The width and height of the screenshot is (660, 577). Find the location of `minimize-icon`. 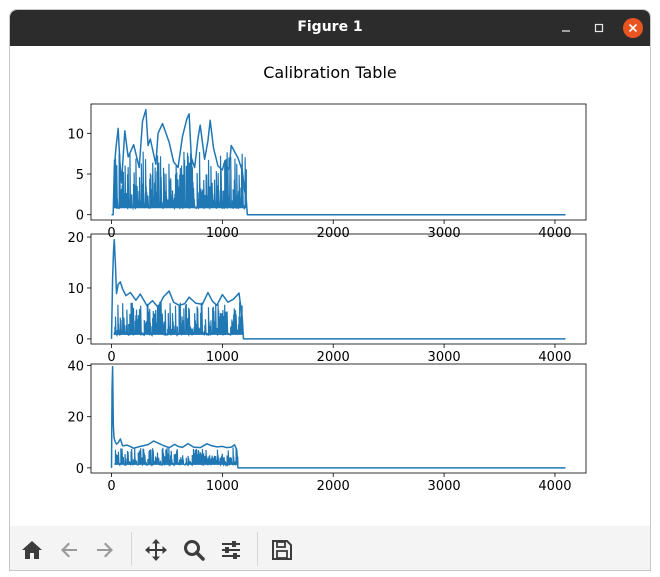

minimize-icon is located at coordinates (566, 31).